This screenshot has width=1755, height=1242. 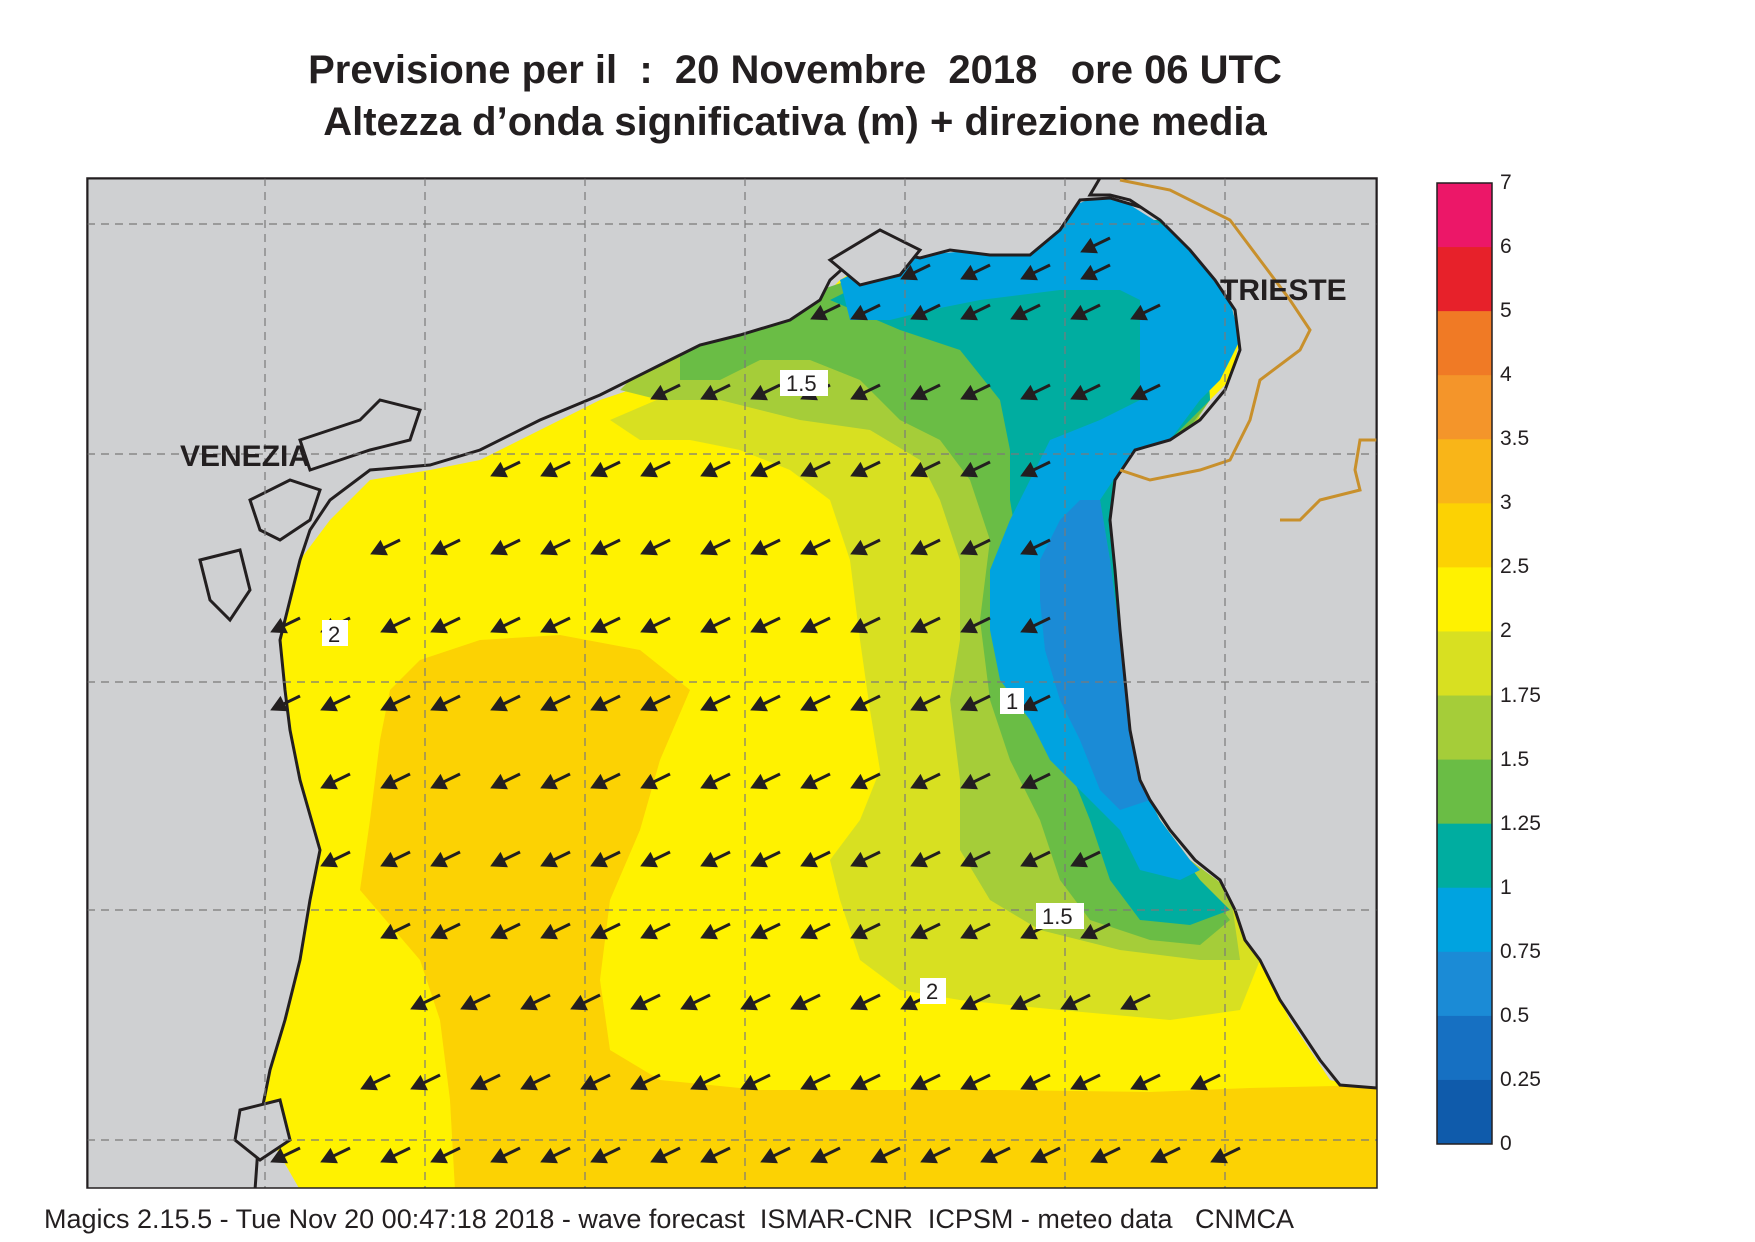 What do you see at coordinates (1506, 375) in the screenshot?
I see `colorbar-label: 4` at bounding box center [1506, 375].